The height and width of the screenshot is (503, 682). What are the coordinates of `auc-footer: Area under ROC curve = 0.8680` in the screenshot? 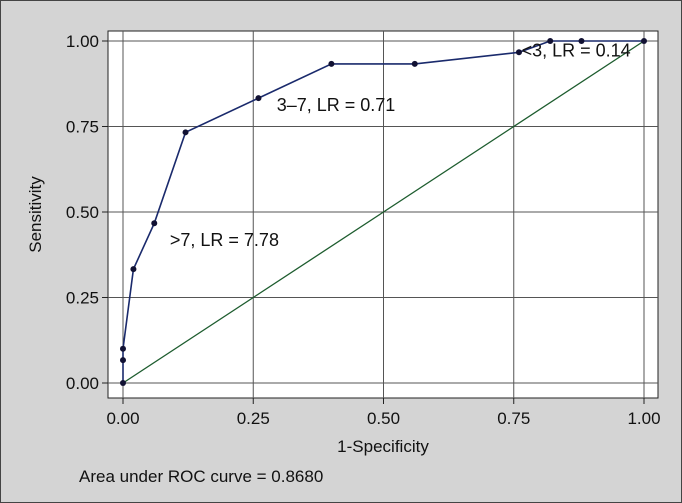 It's located at (201, 476).